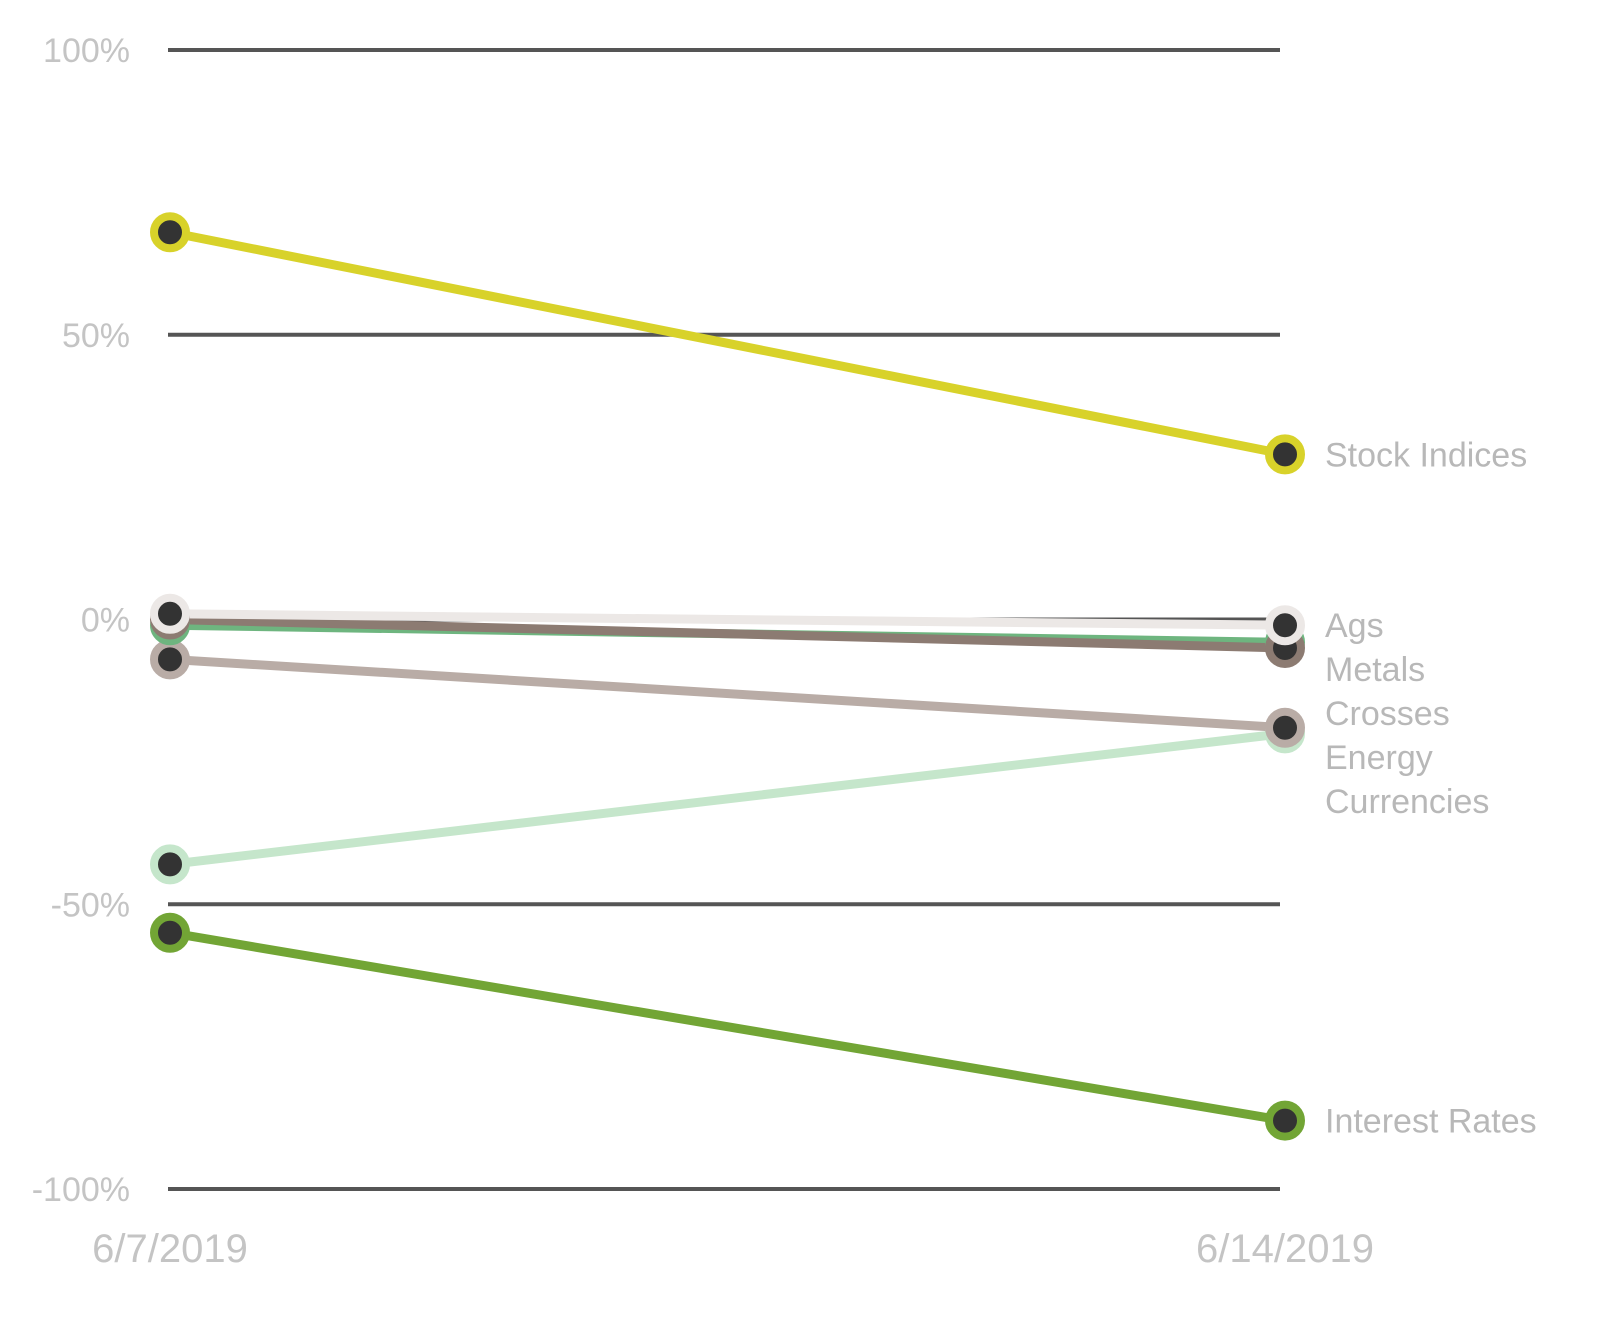 This screenshot has height=1327, width=1615. What do you see at coordinates (1431, 1122) in the screenshot?
I see `series-label: Interest Rates` at bounding box center [1431, 1122].